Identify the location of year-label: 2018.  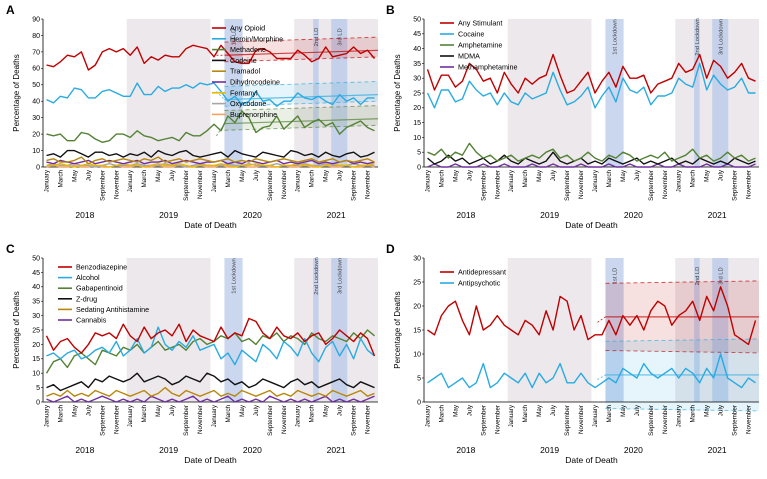
(84, 450).